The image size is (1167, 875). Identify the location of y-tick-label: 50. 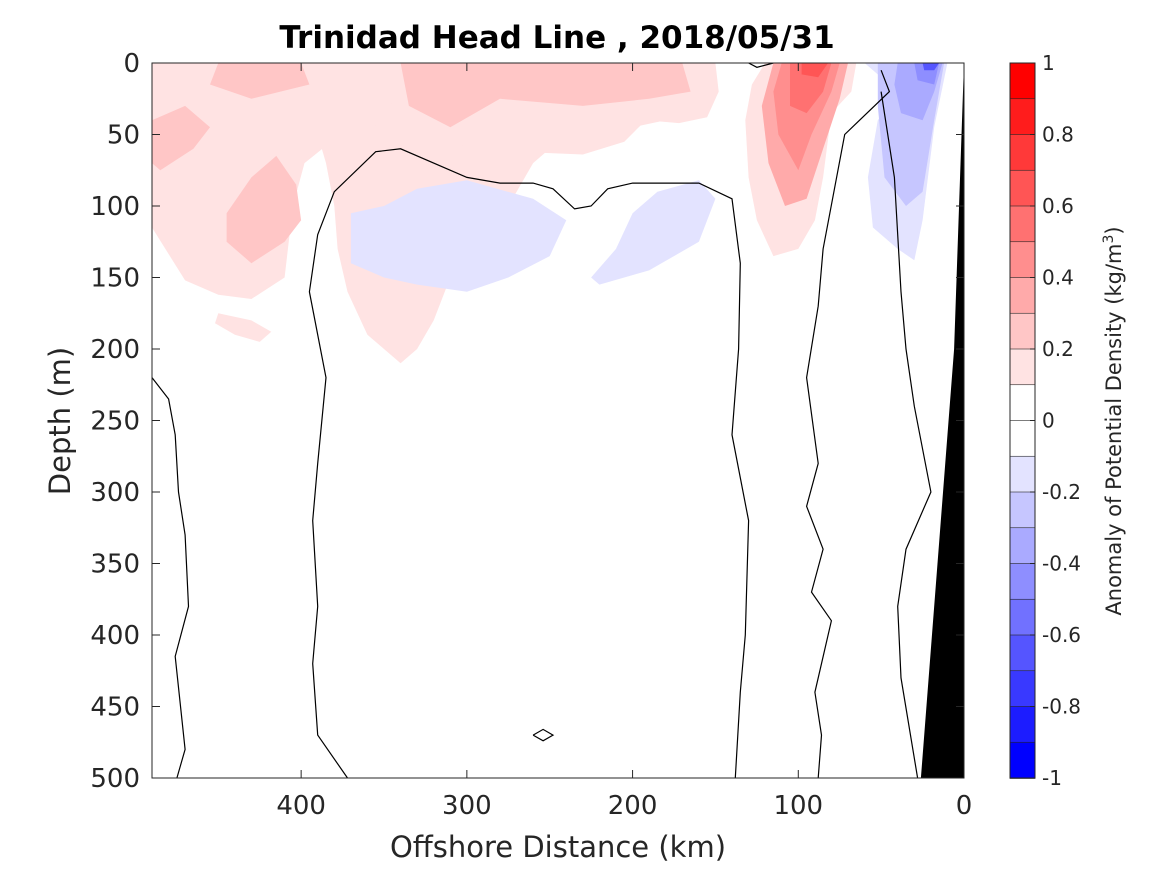
(123, 136).